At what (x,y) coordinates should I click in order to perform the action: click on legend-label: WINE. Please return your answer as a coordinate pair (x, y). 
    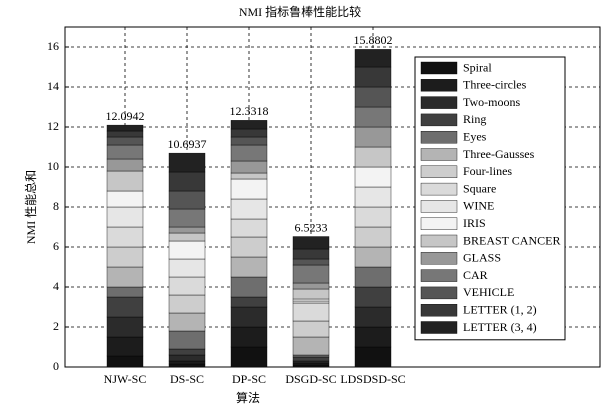
    Looking at the image, I should click on (478, 206).